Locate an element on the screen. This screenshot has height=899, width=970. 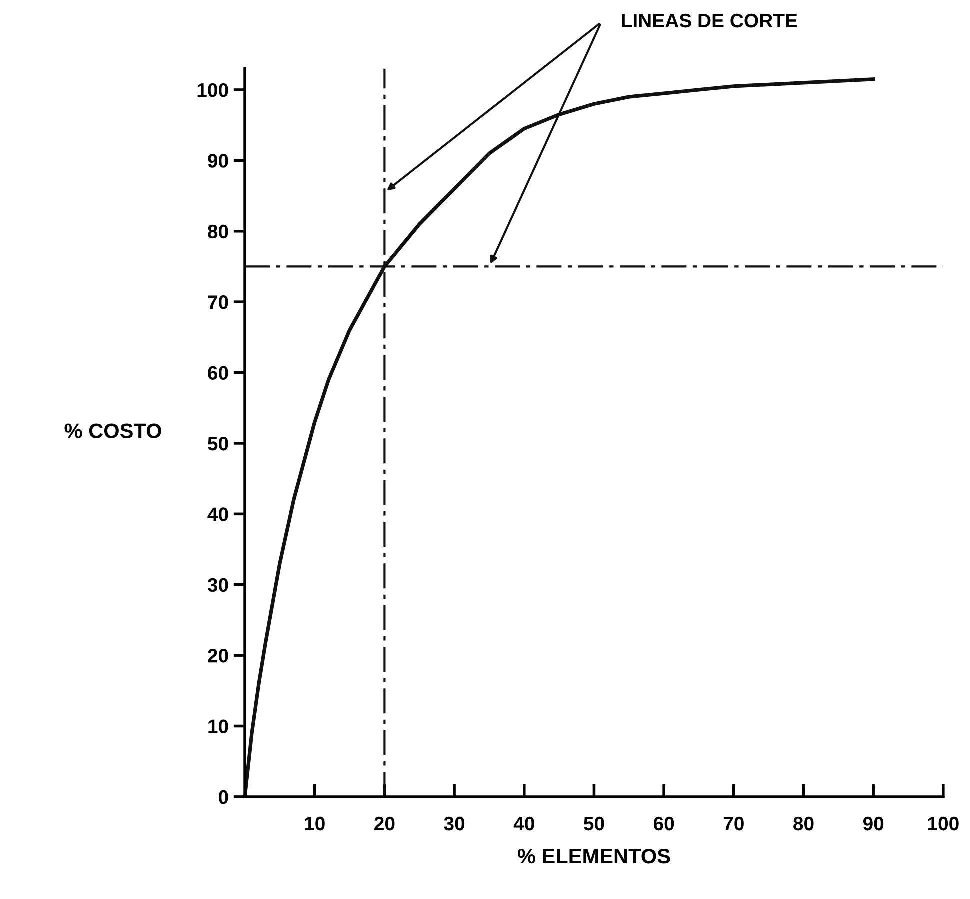
y-tick-label: 40 is located at coordinates (218, 515).